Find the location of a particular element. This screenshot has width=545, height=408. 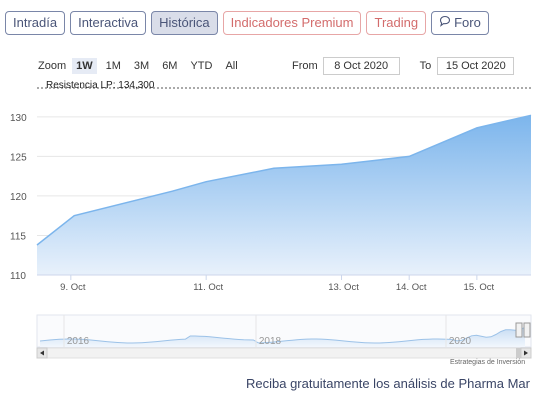

navigator-year-label: 2018 is located at coordinates (270, 341).